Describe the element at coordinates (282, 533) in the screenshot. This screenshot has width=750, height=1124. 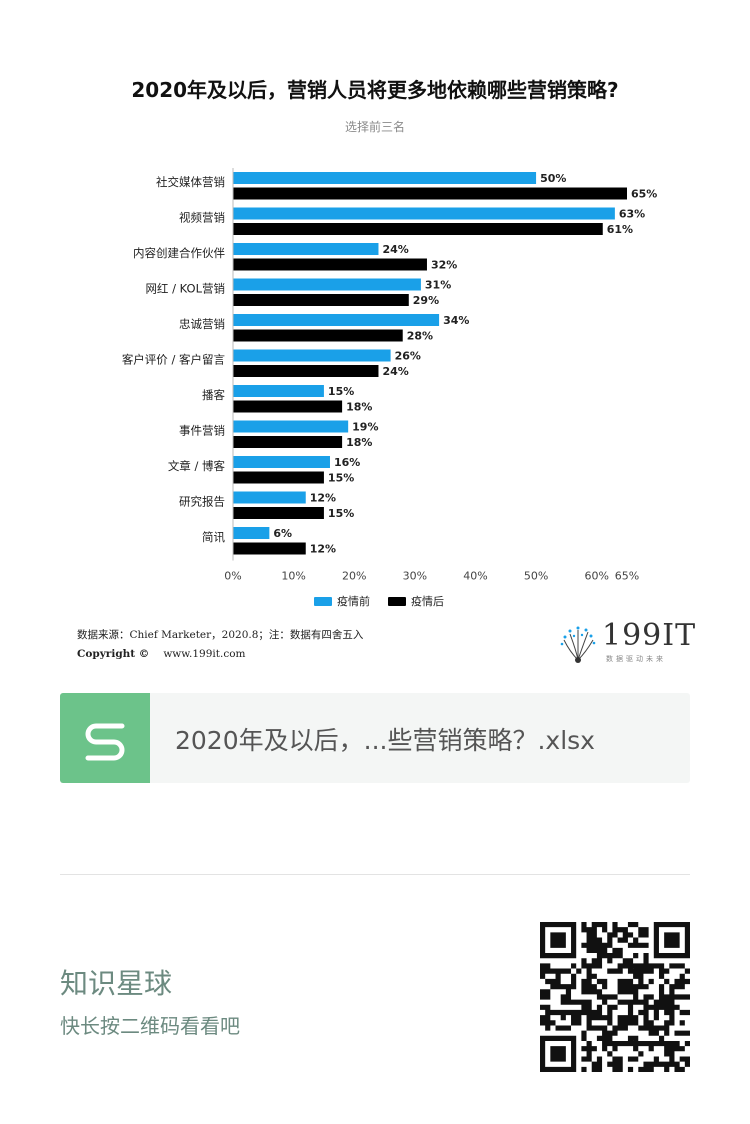
I see `data-label: 6%` at that location.